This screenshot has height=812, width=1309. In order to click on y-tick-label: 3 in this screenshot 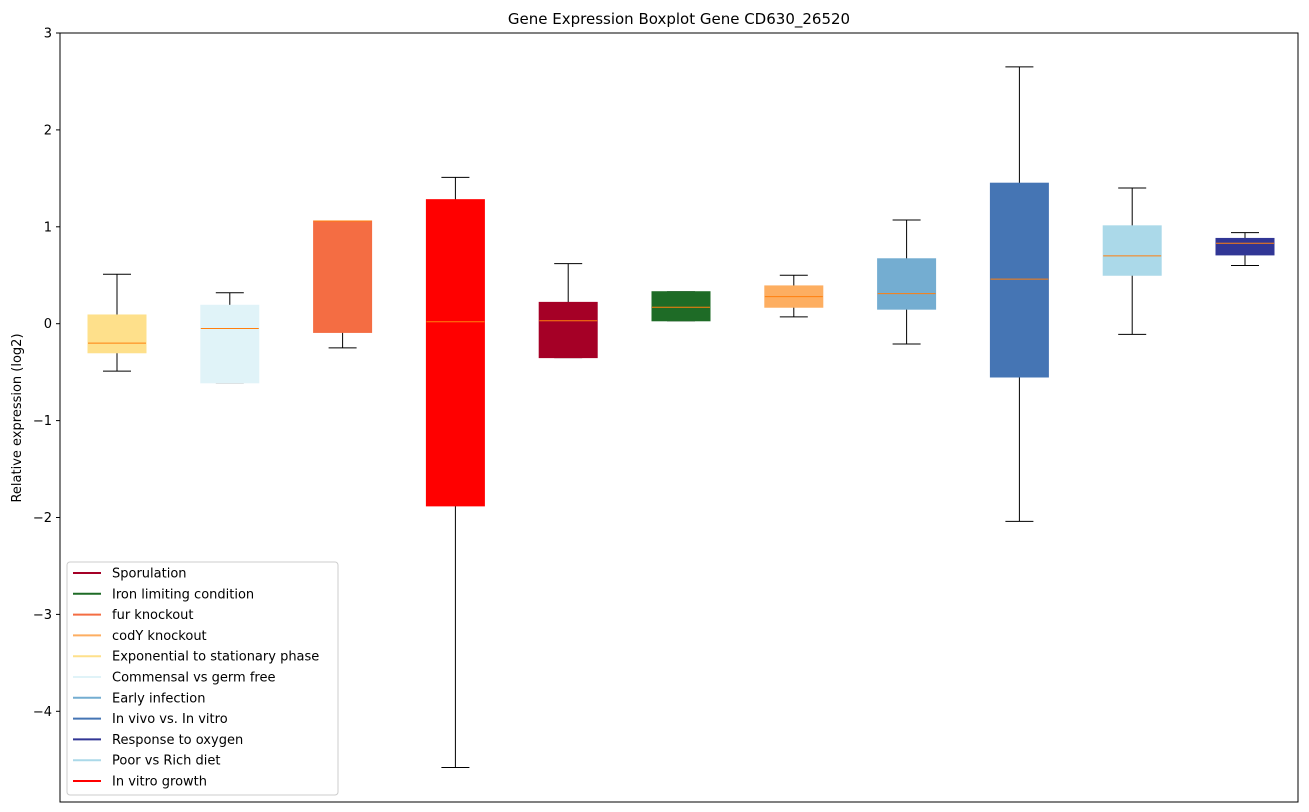, I will do `click(48, 34)`.